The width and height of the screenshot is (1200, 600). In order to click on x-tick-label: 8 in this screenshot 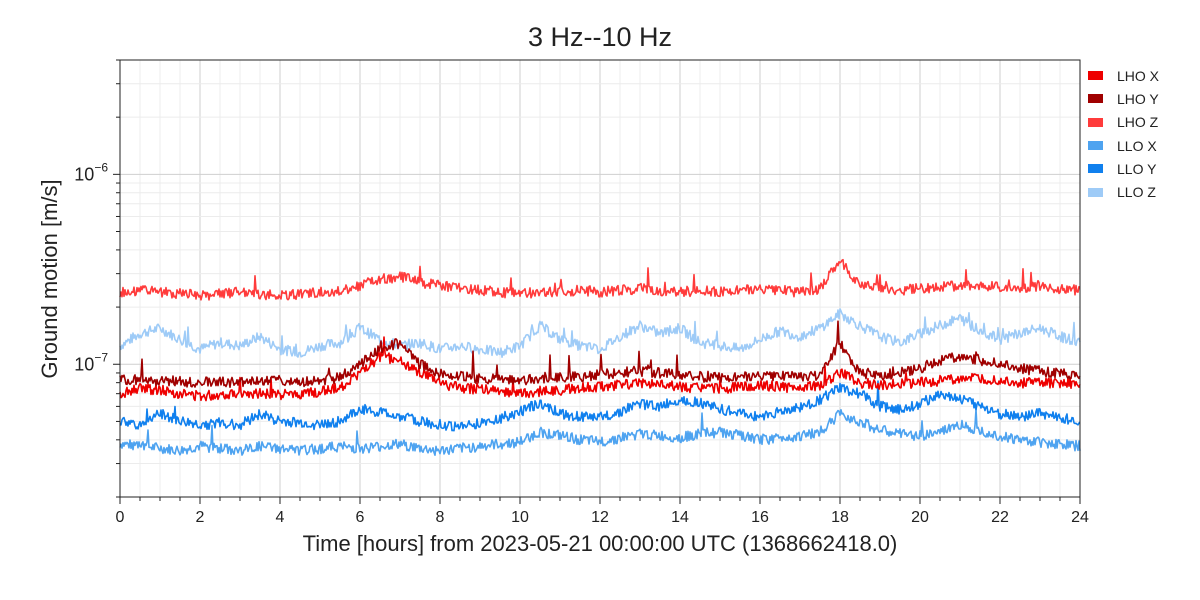, I will do `click(440, 517)`.